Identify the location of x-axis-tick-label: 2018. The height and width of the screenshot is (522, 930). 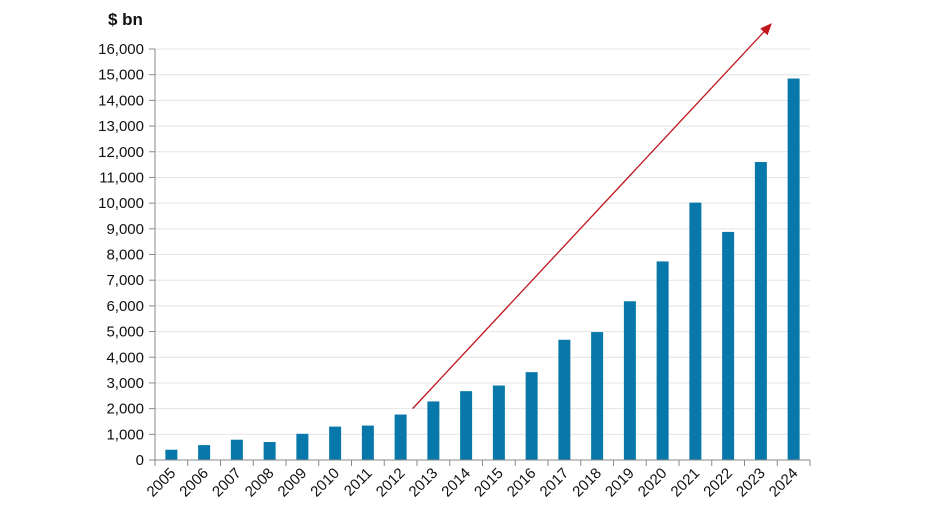
(587, 483).